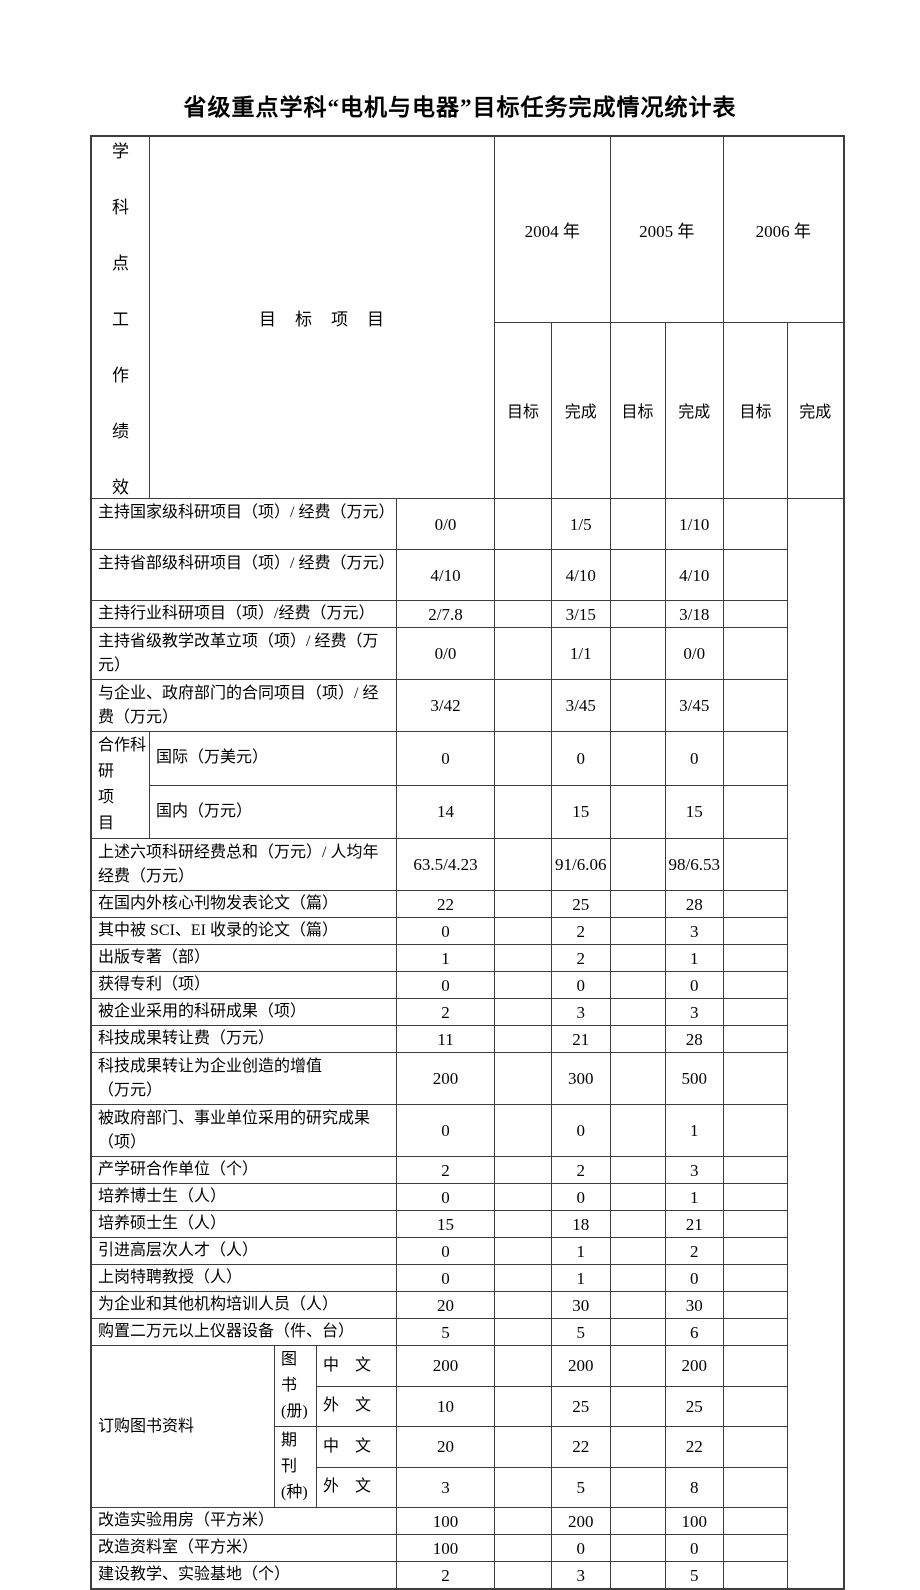 Image resolution: width=920 pixels, height=1590 pixels. I want to click on table-row: 主持省级教学改革立项（项）/ 经费（万元） 0/0 1/1 0/0, so click(467, 653).